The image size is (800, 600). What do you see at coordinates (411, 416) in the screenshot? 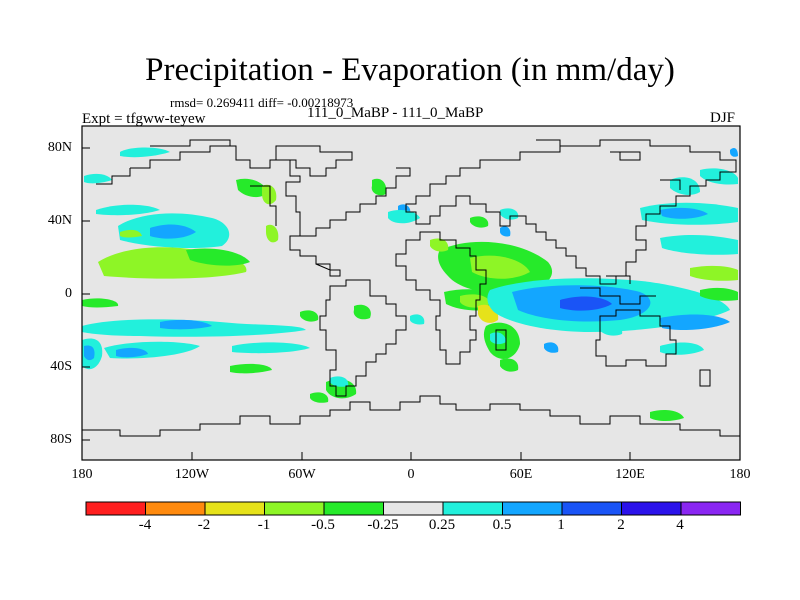
I see `coastline-antarctica` at bounding box center [411, 416].